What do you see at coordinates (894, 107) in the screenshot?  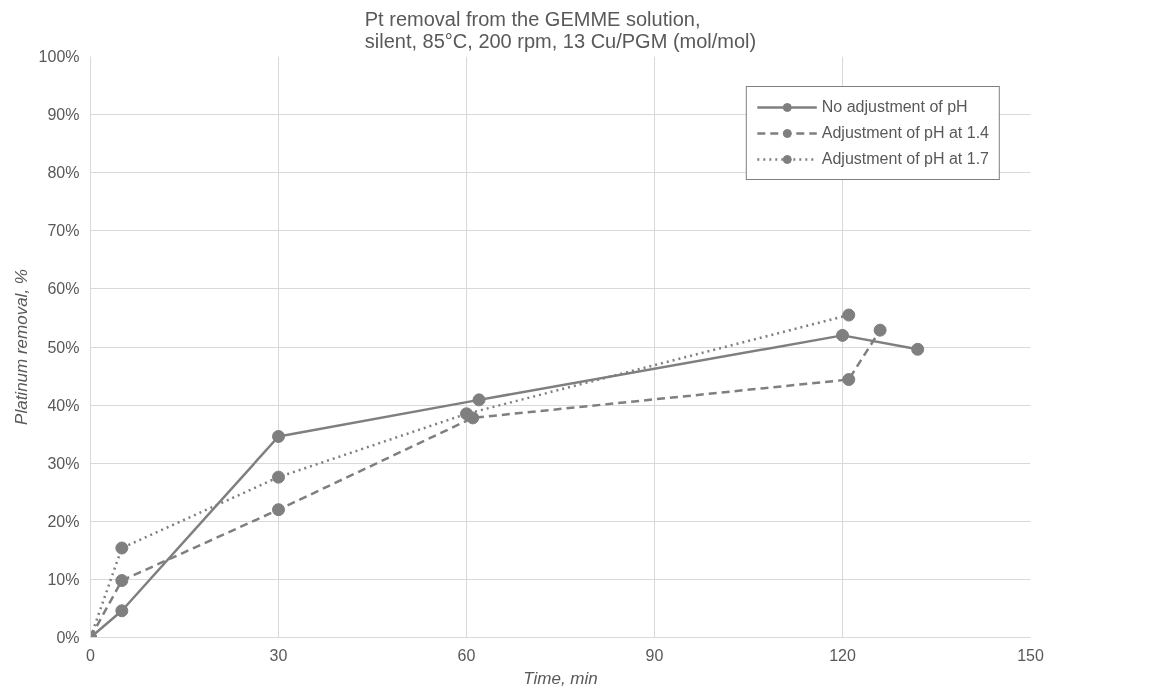 I see `legend-label: No adjustment of pH` at bounding box center [894, 107].